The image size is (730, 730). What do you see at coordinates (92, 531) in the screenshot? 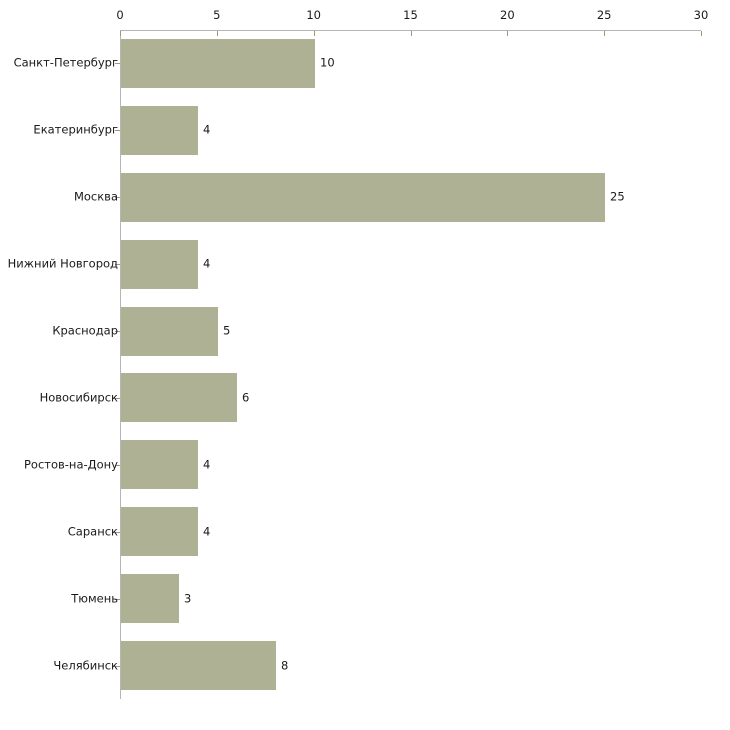
I see `category-label: Саранск` at bounding box center [92, 531].